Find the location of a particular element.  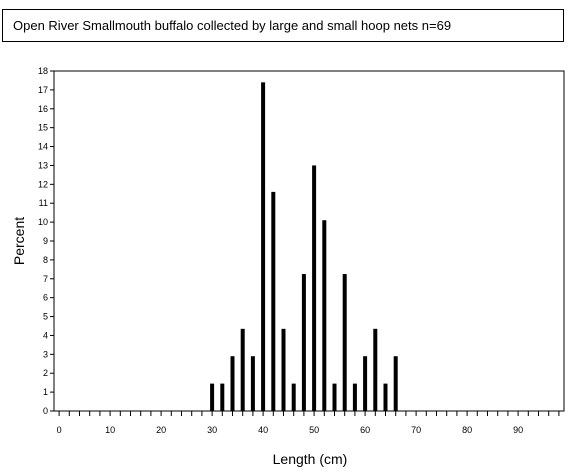

y-tick-label: 13 is located at coordinates (43, 165).